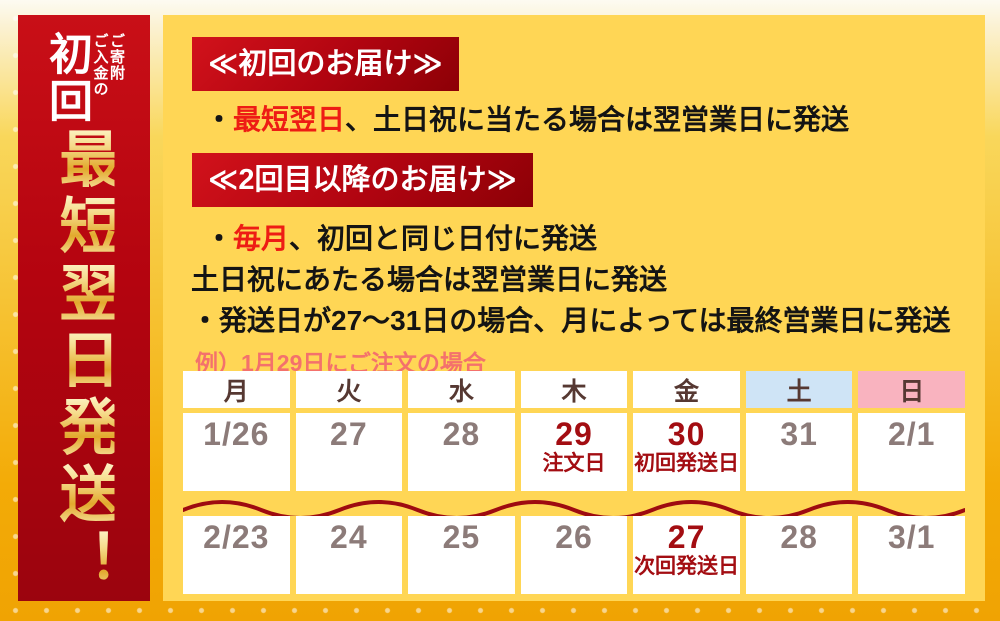 The height and width of the screenshot is (621, 1000). I want to click on calendar-date-cell: 2/23, so click(236, 555).